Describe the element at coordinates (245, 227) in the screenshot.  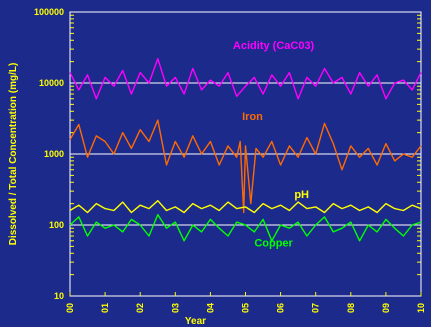
I see `series-line-copper` at that location.